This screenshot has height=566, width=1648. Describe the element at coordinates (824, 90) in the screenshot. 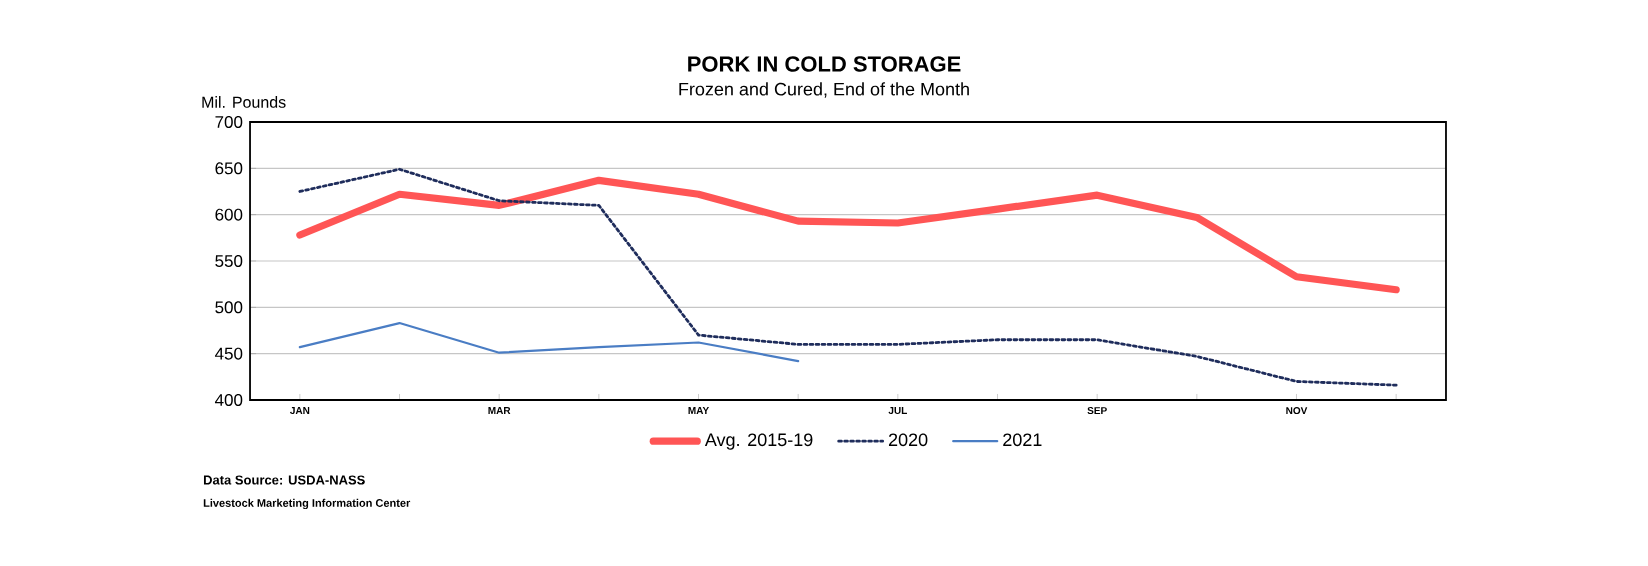

I see `chart-subtitle: Frozen and Cured, End of the Month` at that location.